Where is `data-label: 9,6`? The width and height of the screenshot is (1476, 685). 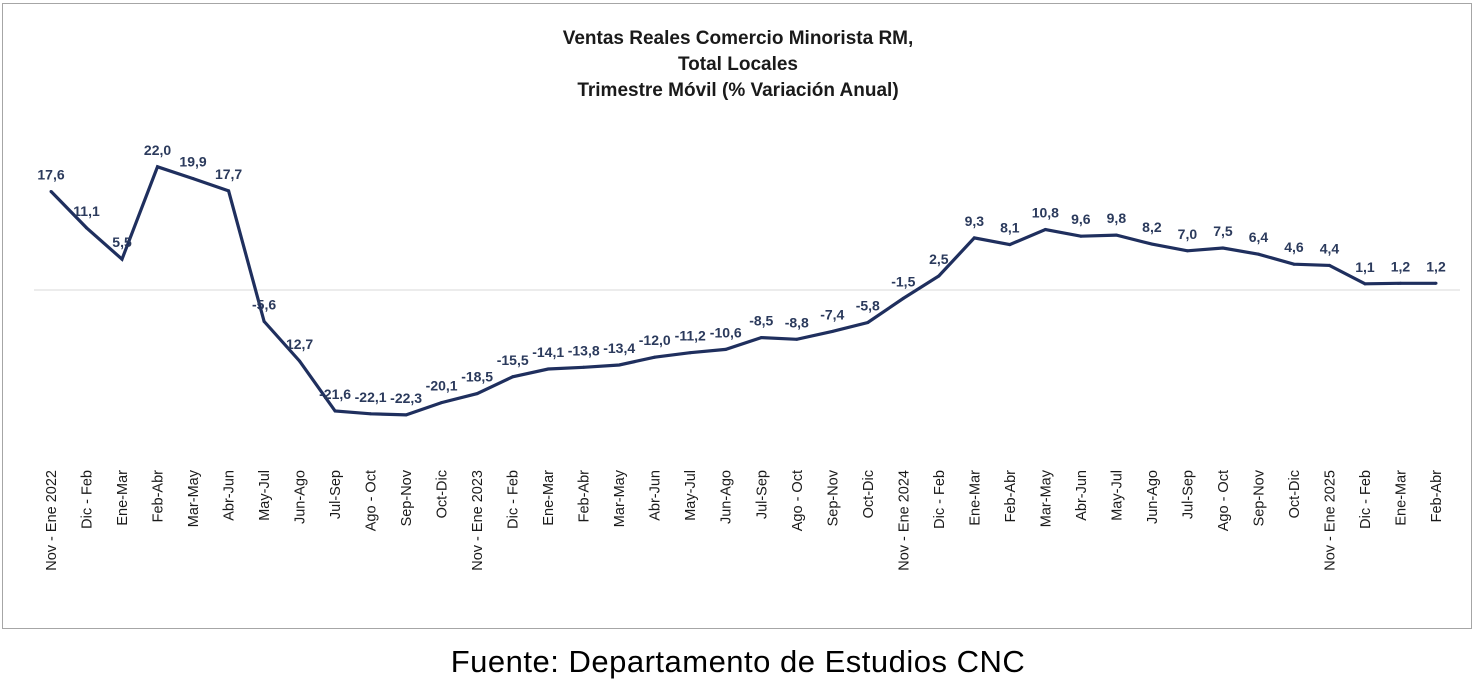 data-label: 9,6 is located at coordinates (1081, 219).